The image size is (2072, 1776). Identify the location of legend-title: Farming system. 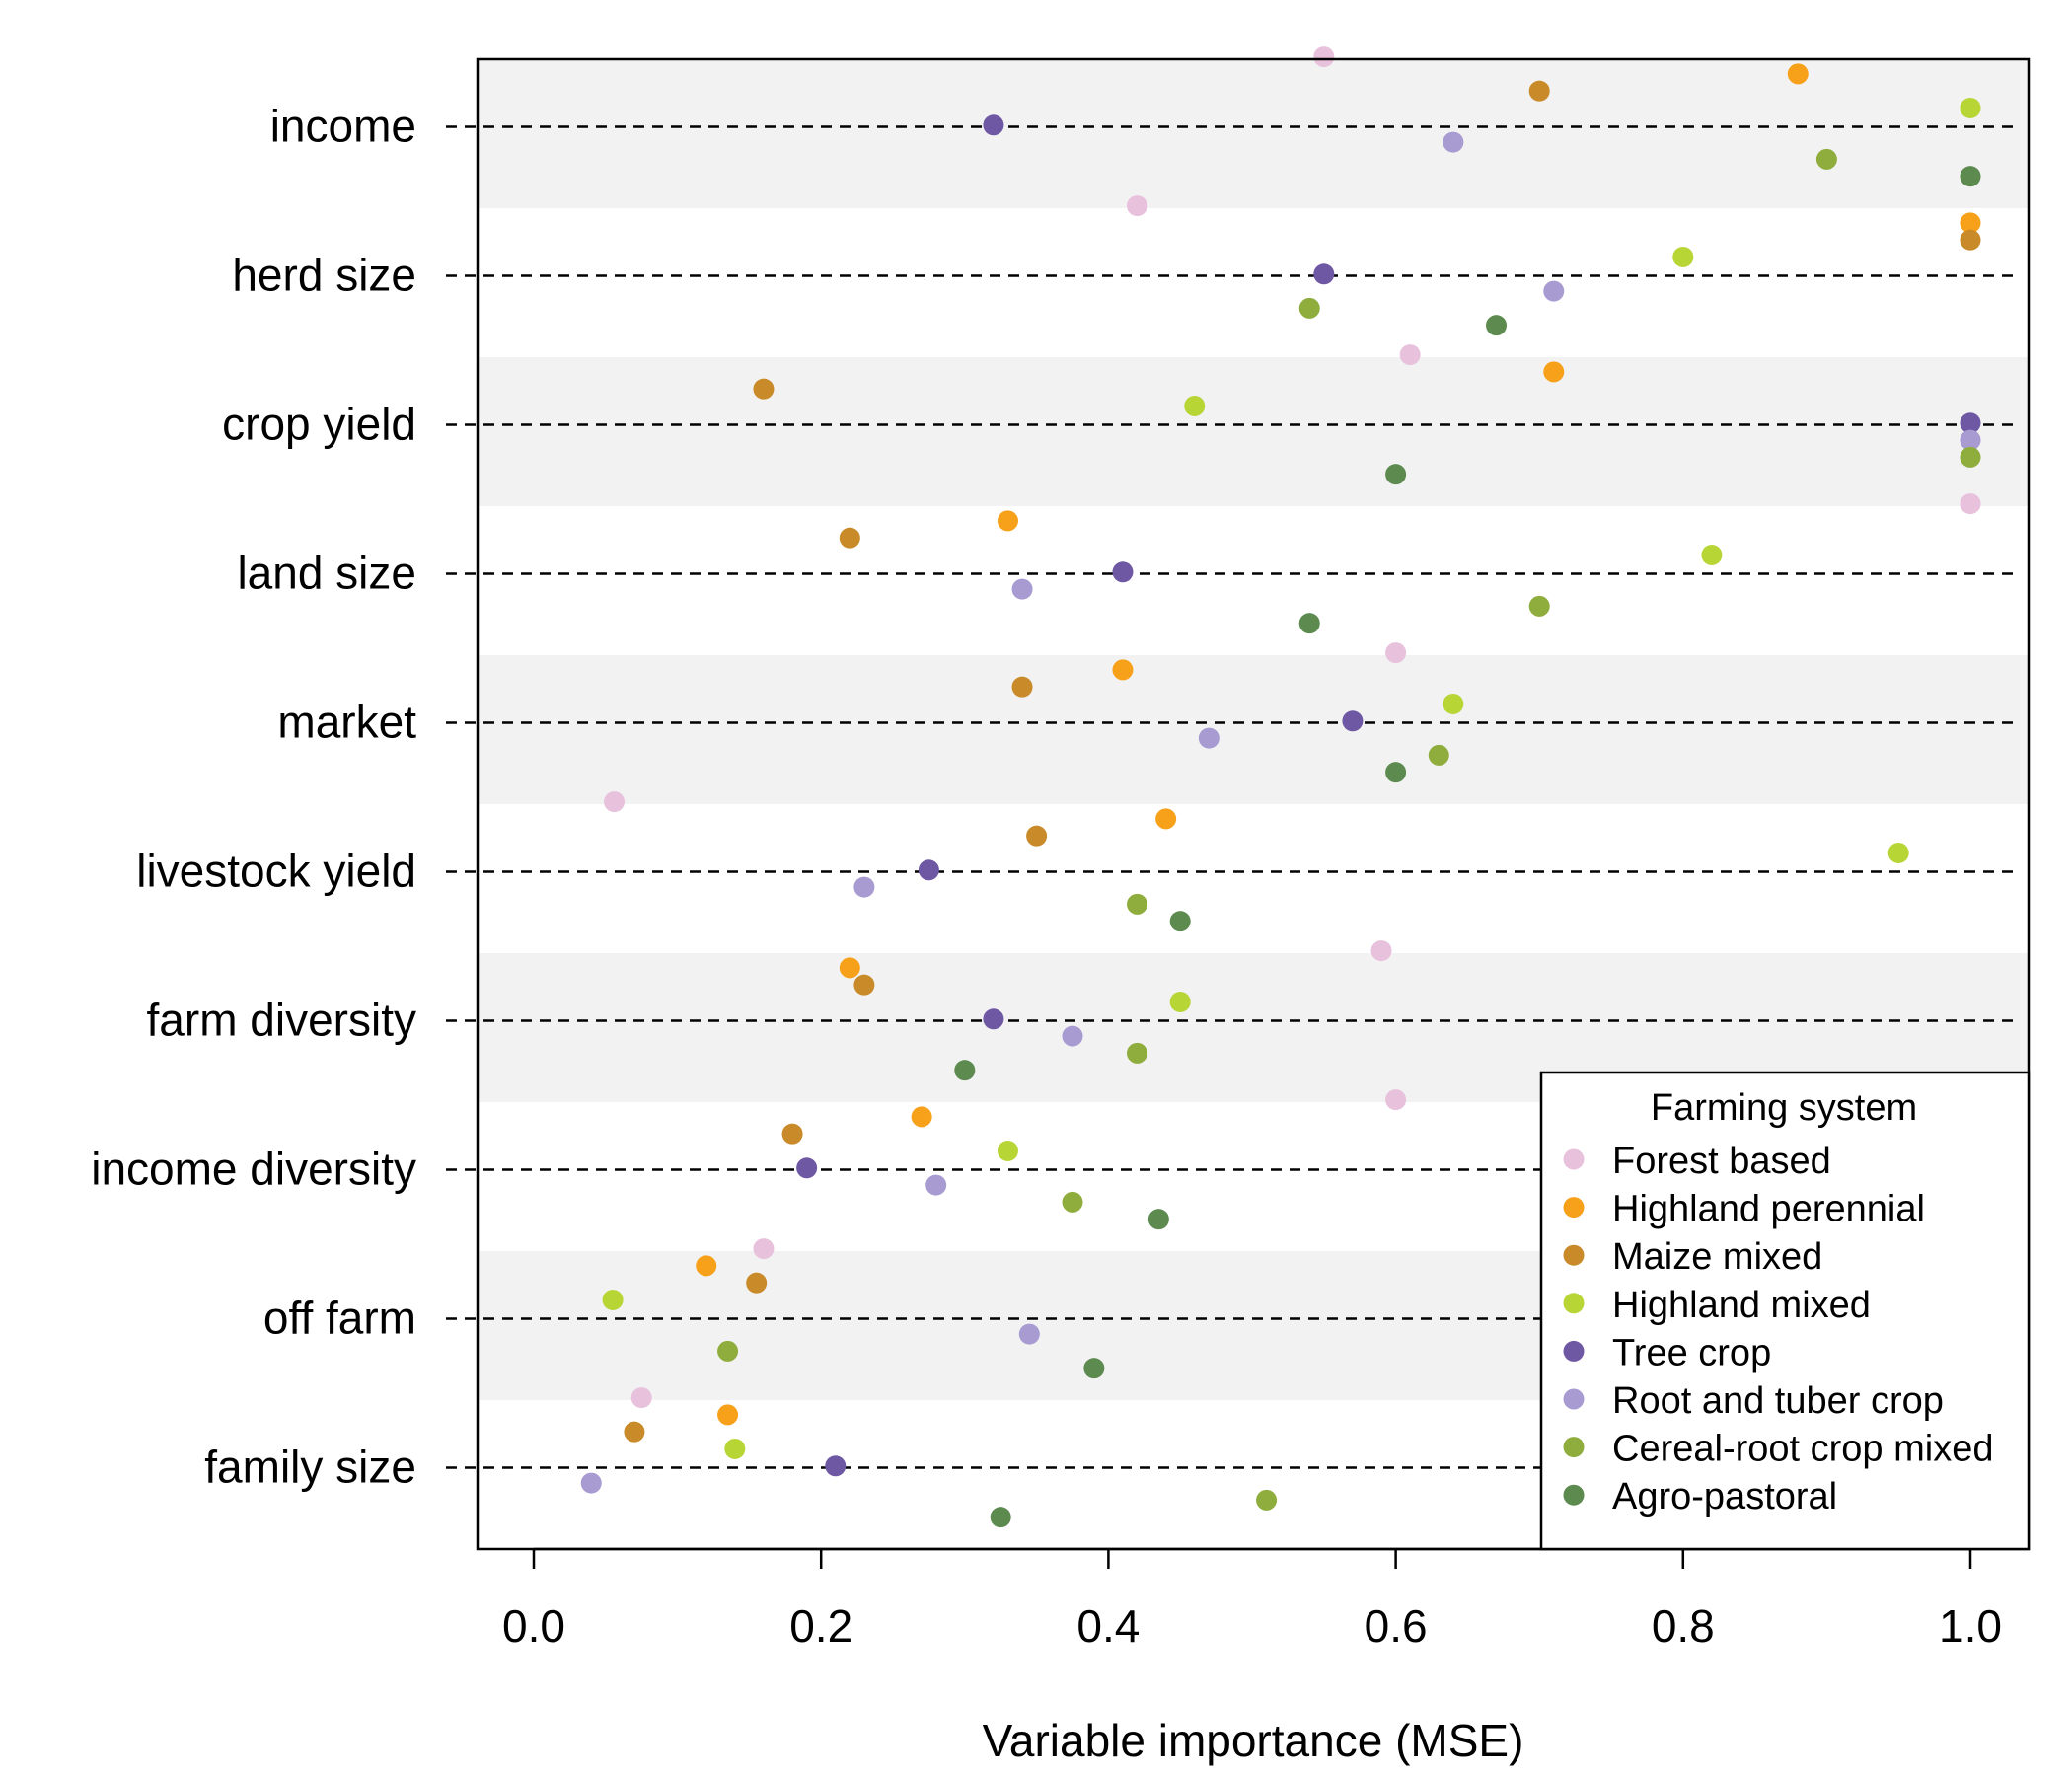
(1784, 1108).